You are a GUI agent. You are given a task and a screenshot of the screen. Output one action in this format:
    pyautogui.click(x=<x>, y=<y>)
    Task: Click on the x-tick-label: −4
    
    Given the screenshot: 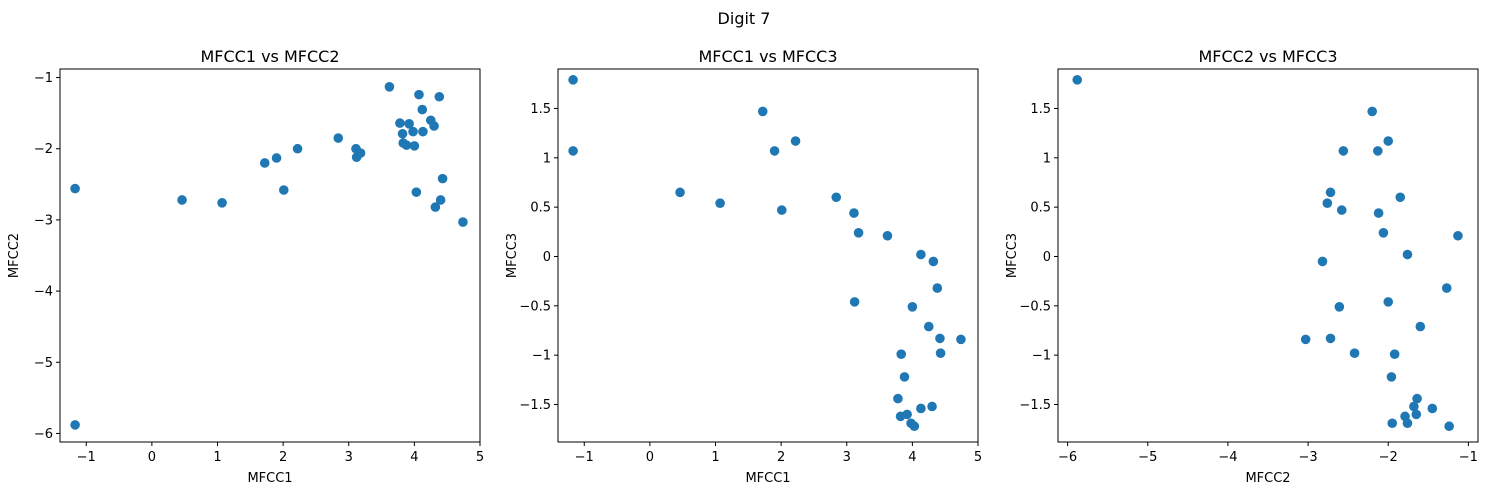 What is the action you would take?
    pyautogui.click(x=1227, y=457)
    